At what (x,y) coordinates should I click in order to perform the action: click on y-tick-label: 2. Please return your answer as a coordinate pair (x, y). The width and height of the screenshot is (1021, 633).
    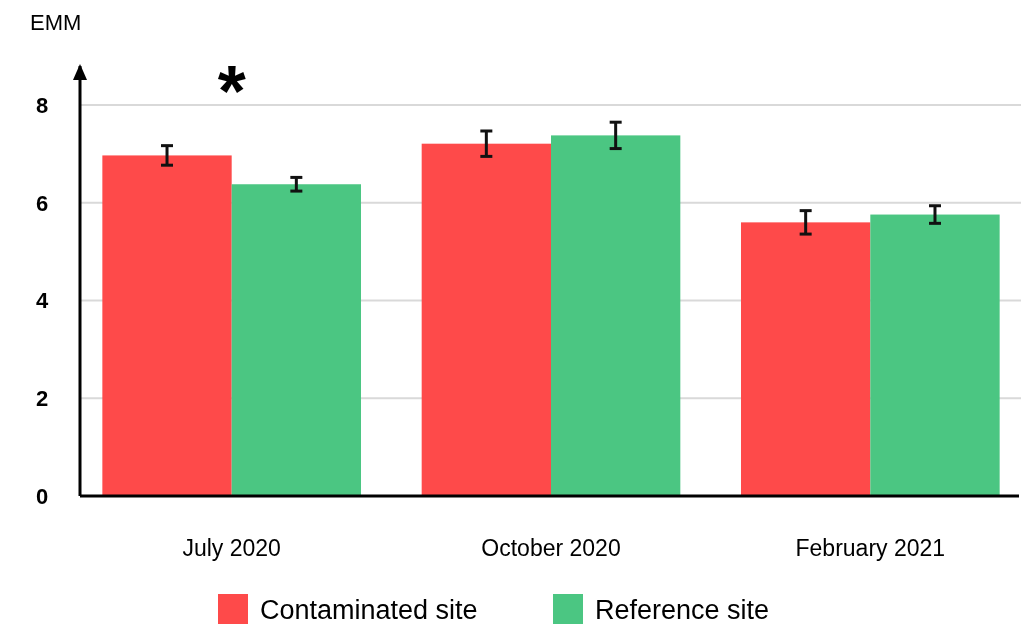
    Looking at the image, I should click on (42, 398).